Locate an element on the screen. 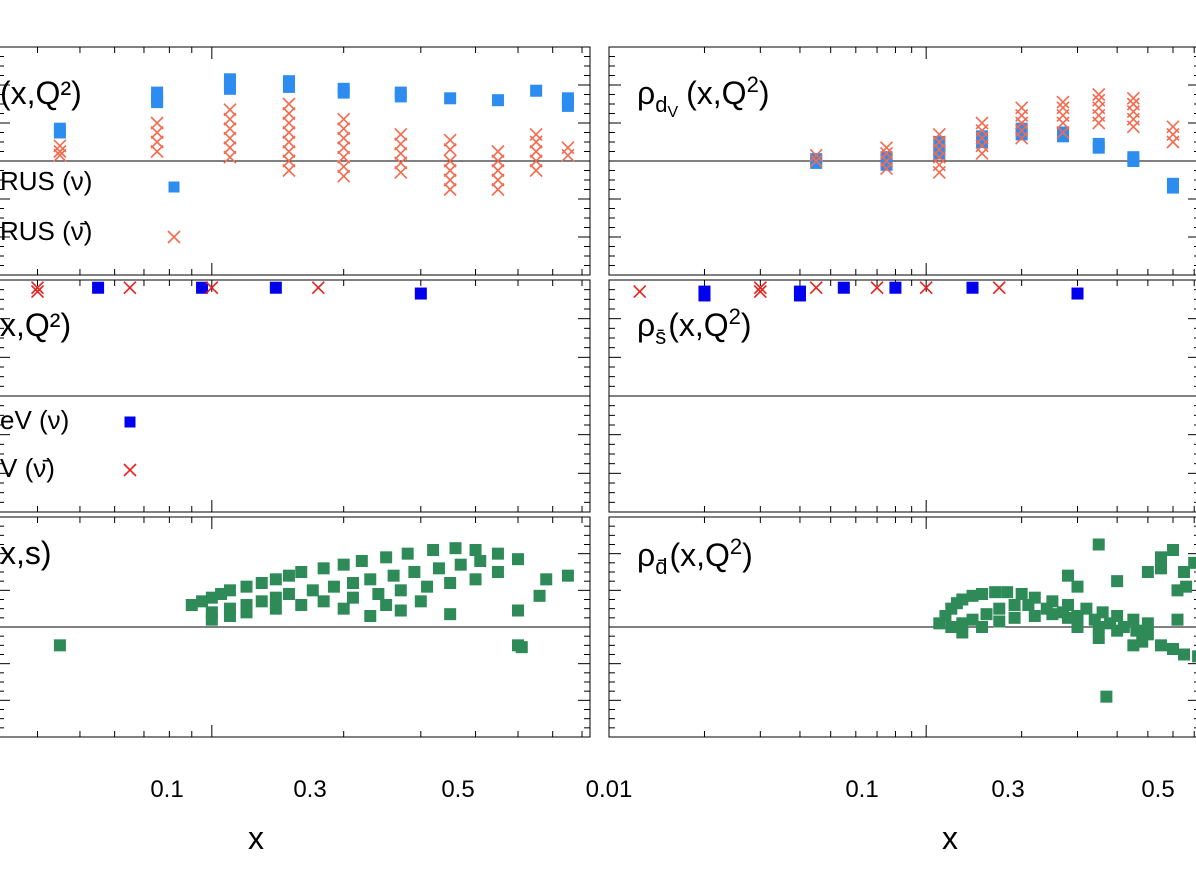  panel-bottom-right: ρd̄(x,Q2) is located at coordinates (902, 627).